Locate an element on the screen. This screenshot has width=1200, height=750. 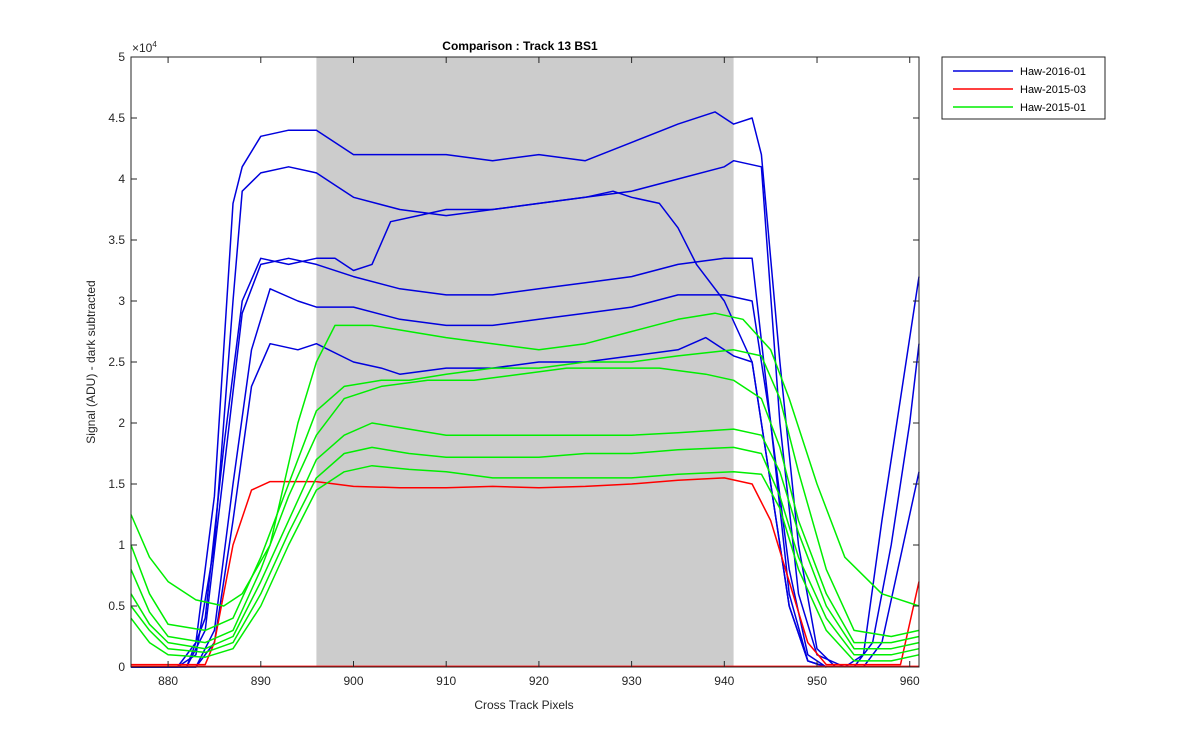
y-tick-label: 3 is located at coordinates (121, 301).